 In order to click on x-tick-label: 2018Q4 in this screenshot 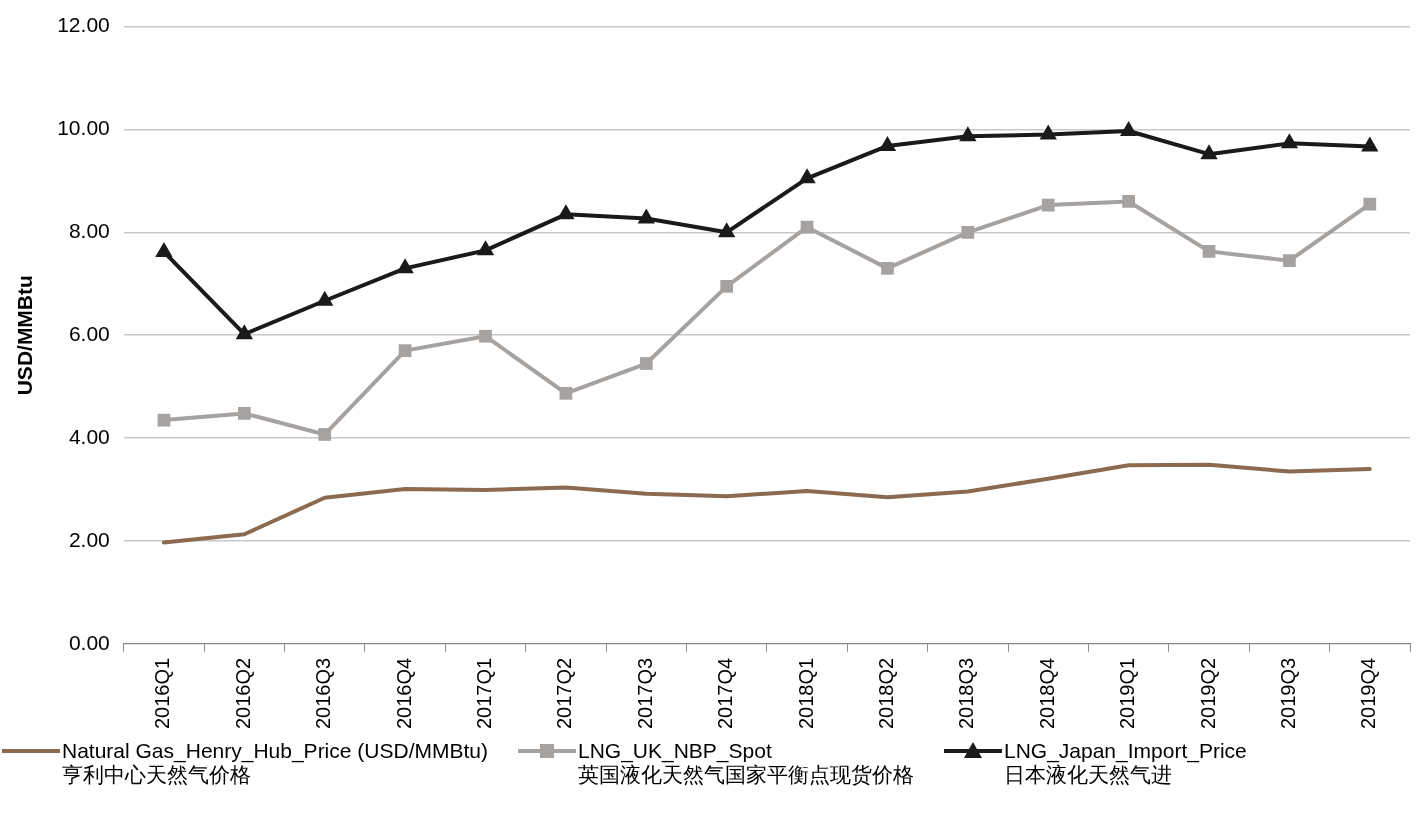, I will do `click(1046, 693)`.